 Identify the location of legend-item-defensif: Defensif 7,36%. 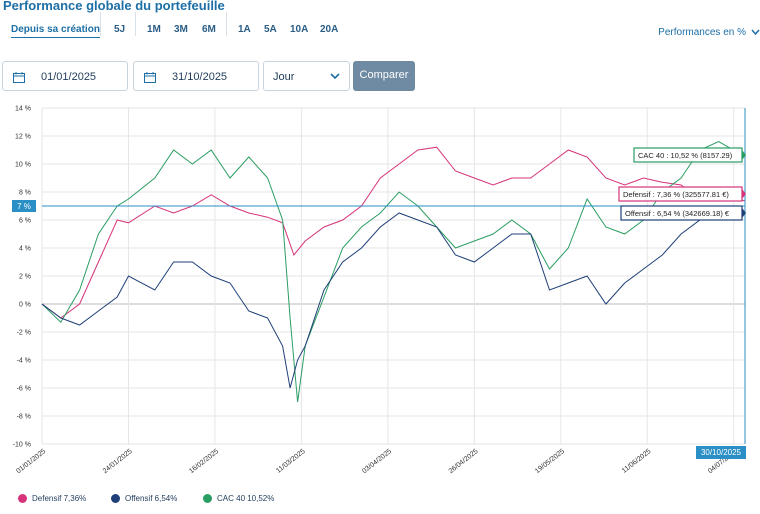
(52, 498).